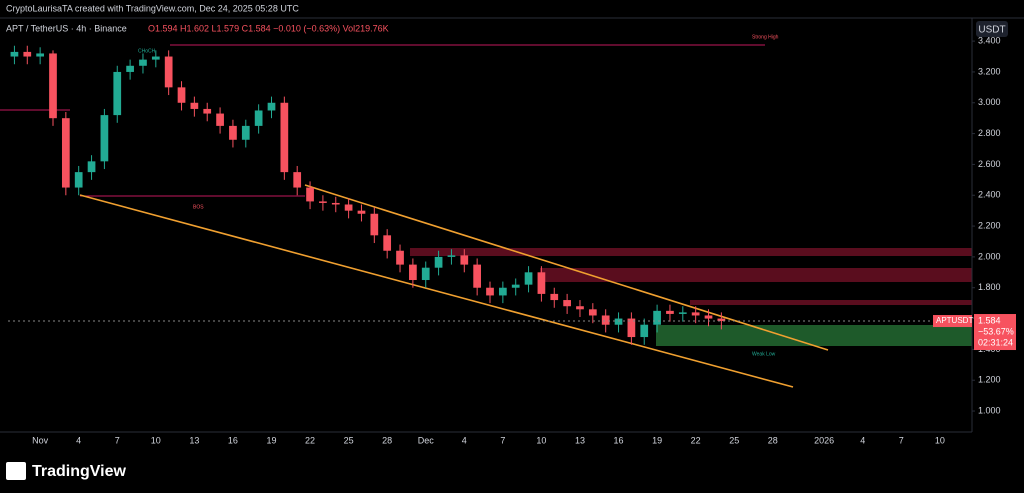 The image size is (1024, 493). I want to click on y-tick-label: 2.400, so click(989, 195).